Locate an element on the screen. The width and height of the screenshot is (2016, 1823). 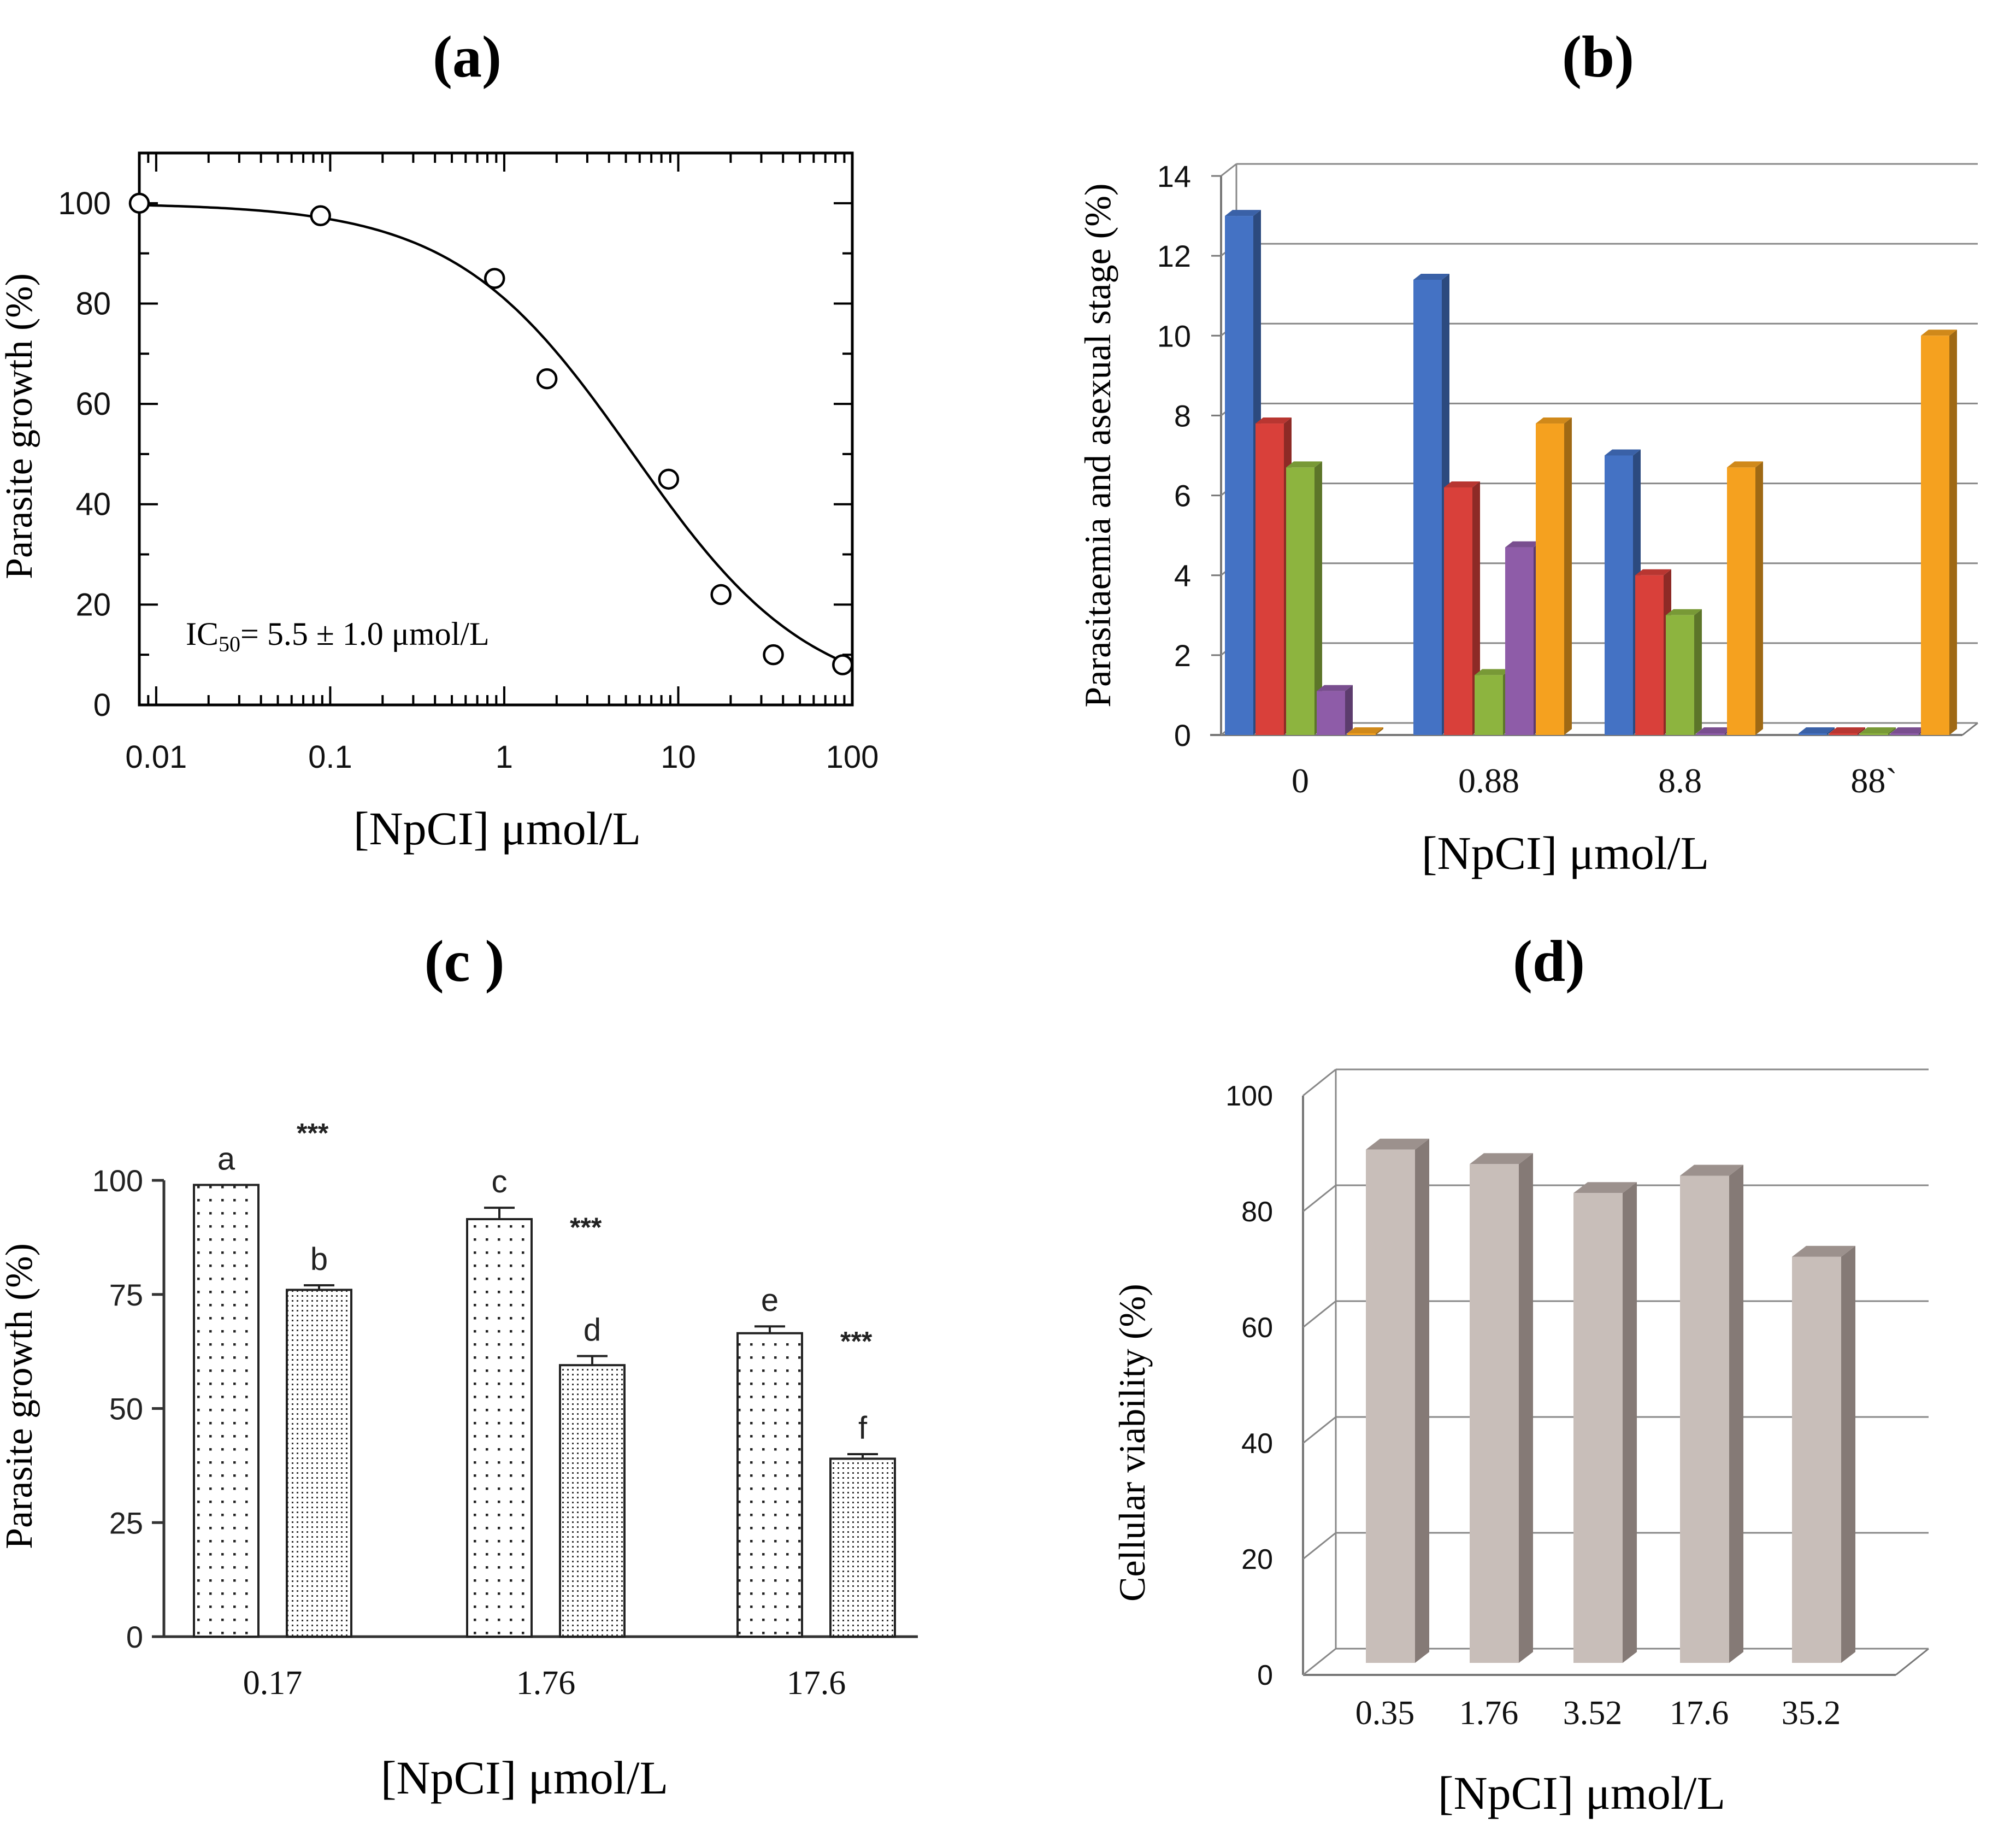
panel-d-y-tick-label: 60 is located at coordinates (1257, 1328).